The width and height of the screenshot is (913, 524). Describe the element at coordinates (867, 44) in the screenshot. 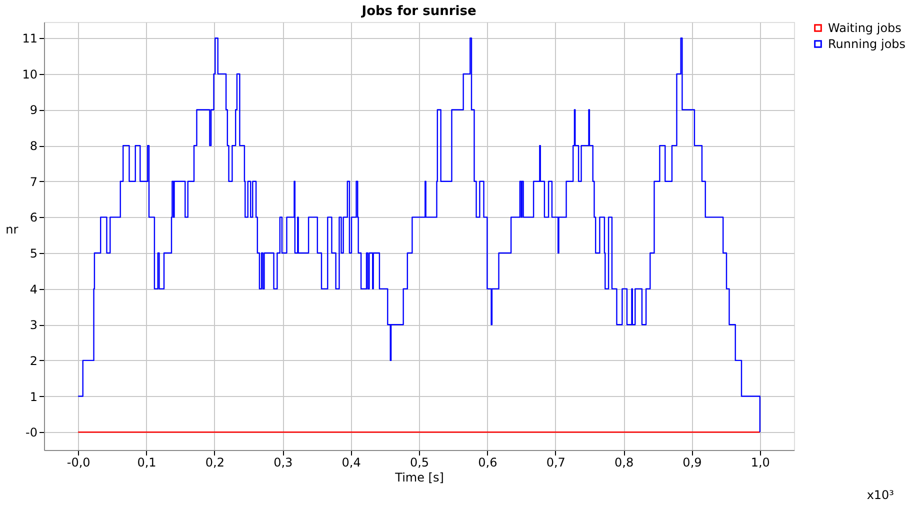

I see `legend-label: Running jobs` at that location.